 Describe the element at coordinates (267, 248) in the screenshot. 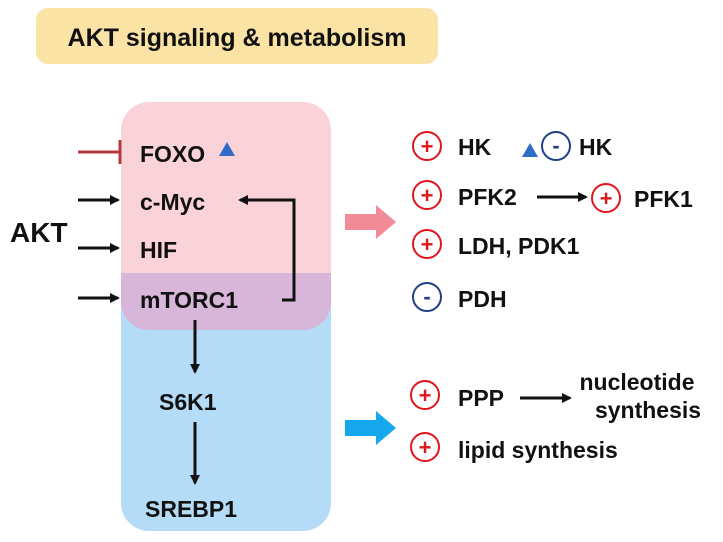

I see `feedback-mtorc1-cmyc` at that location.